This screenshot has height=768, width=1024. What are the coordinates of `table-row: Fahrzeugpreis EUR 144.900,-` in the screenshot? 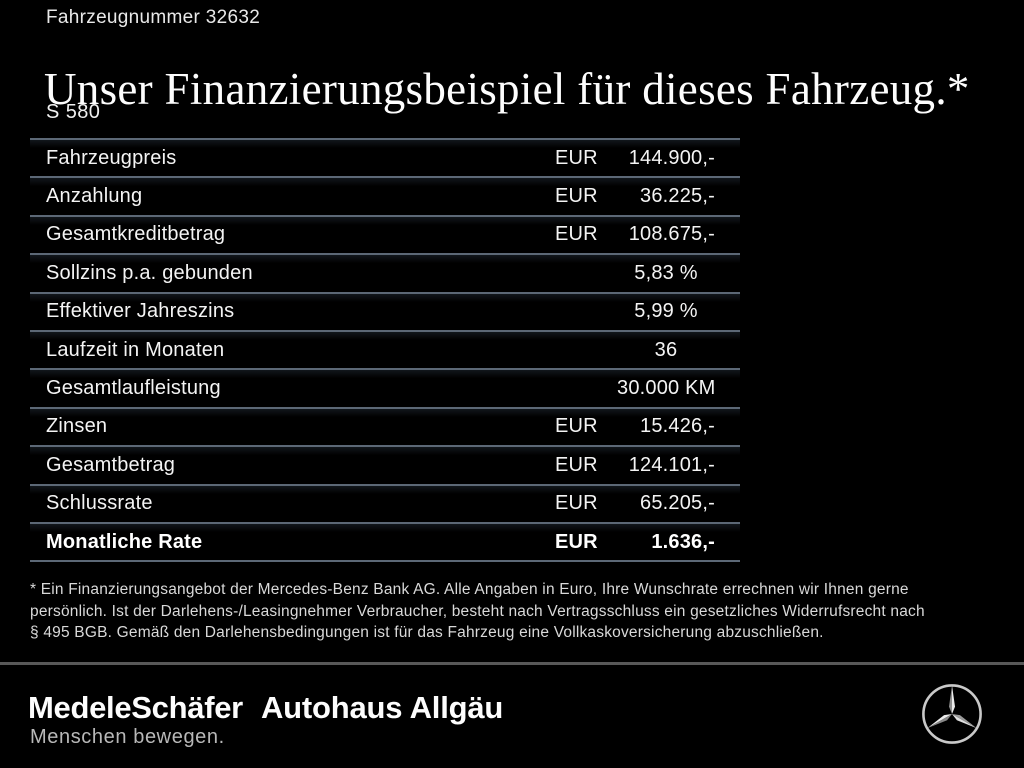 It's located at (385, 157).